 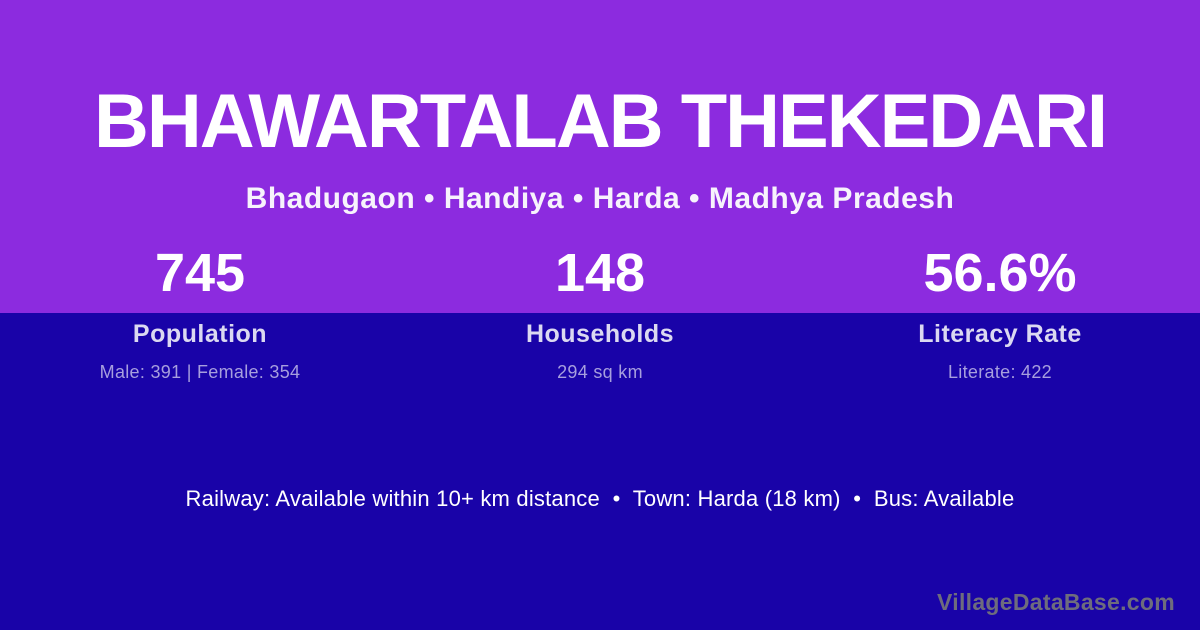 I want to click on literacy-rate-label: Literacy Rate, so click(x=1000, y=334).